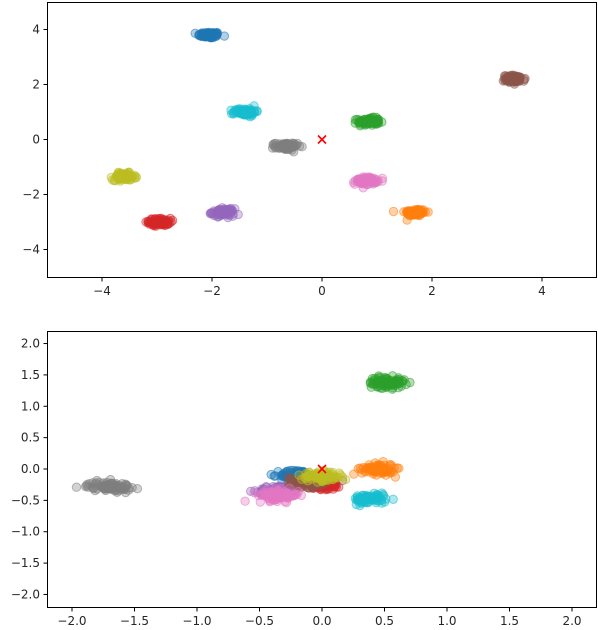 Image resolution: width=598 pixels, height=630 pixels. Describe the element at coordinates (542, 291) in the screenshot. I see `x-tick-label: 4` at that location.